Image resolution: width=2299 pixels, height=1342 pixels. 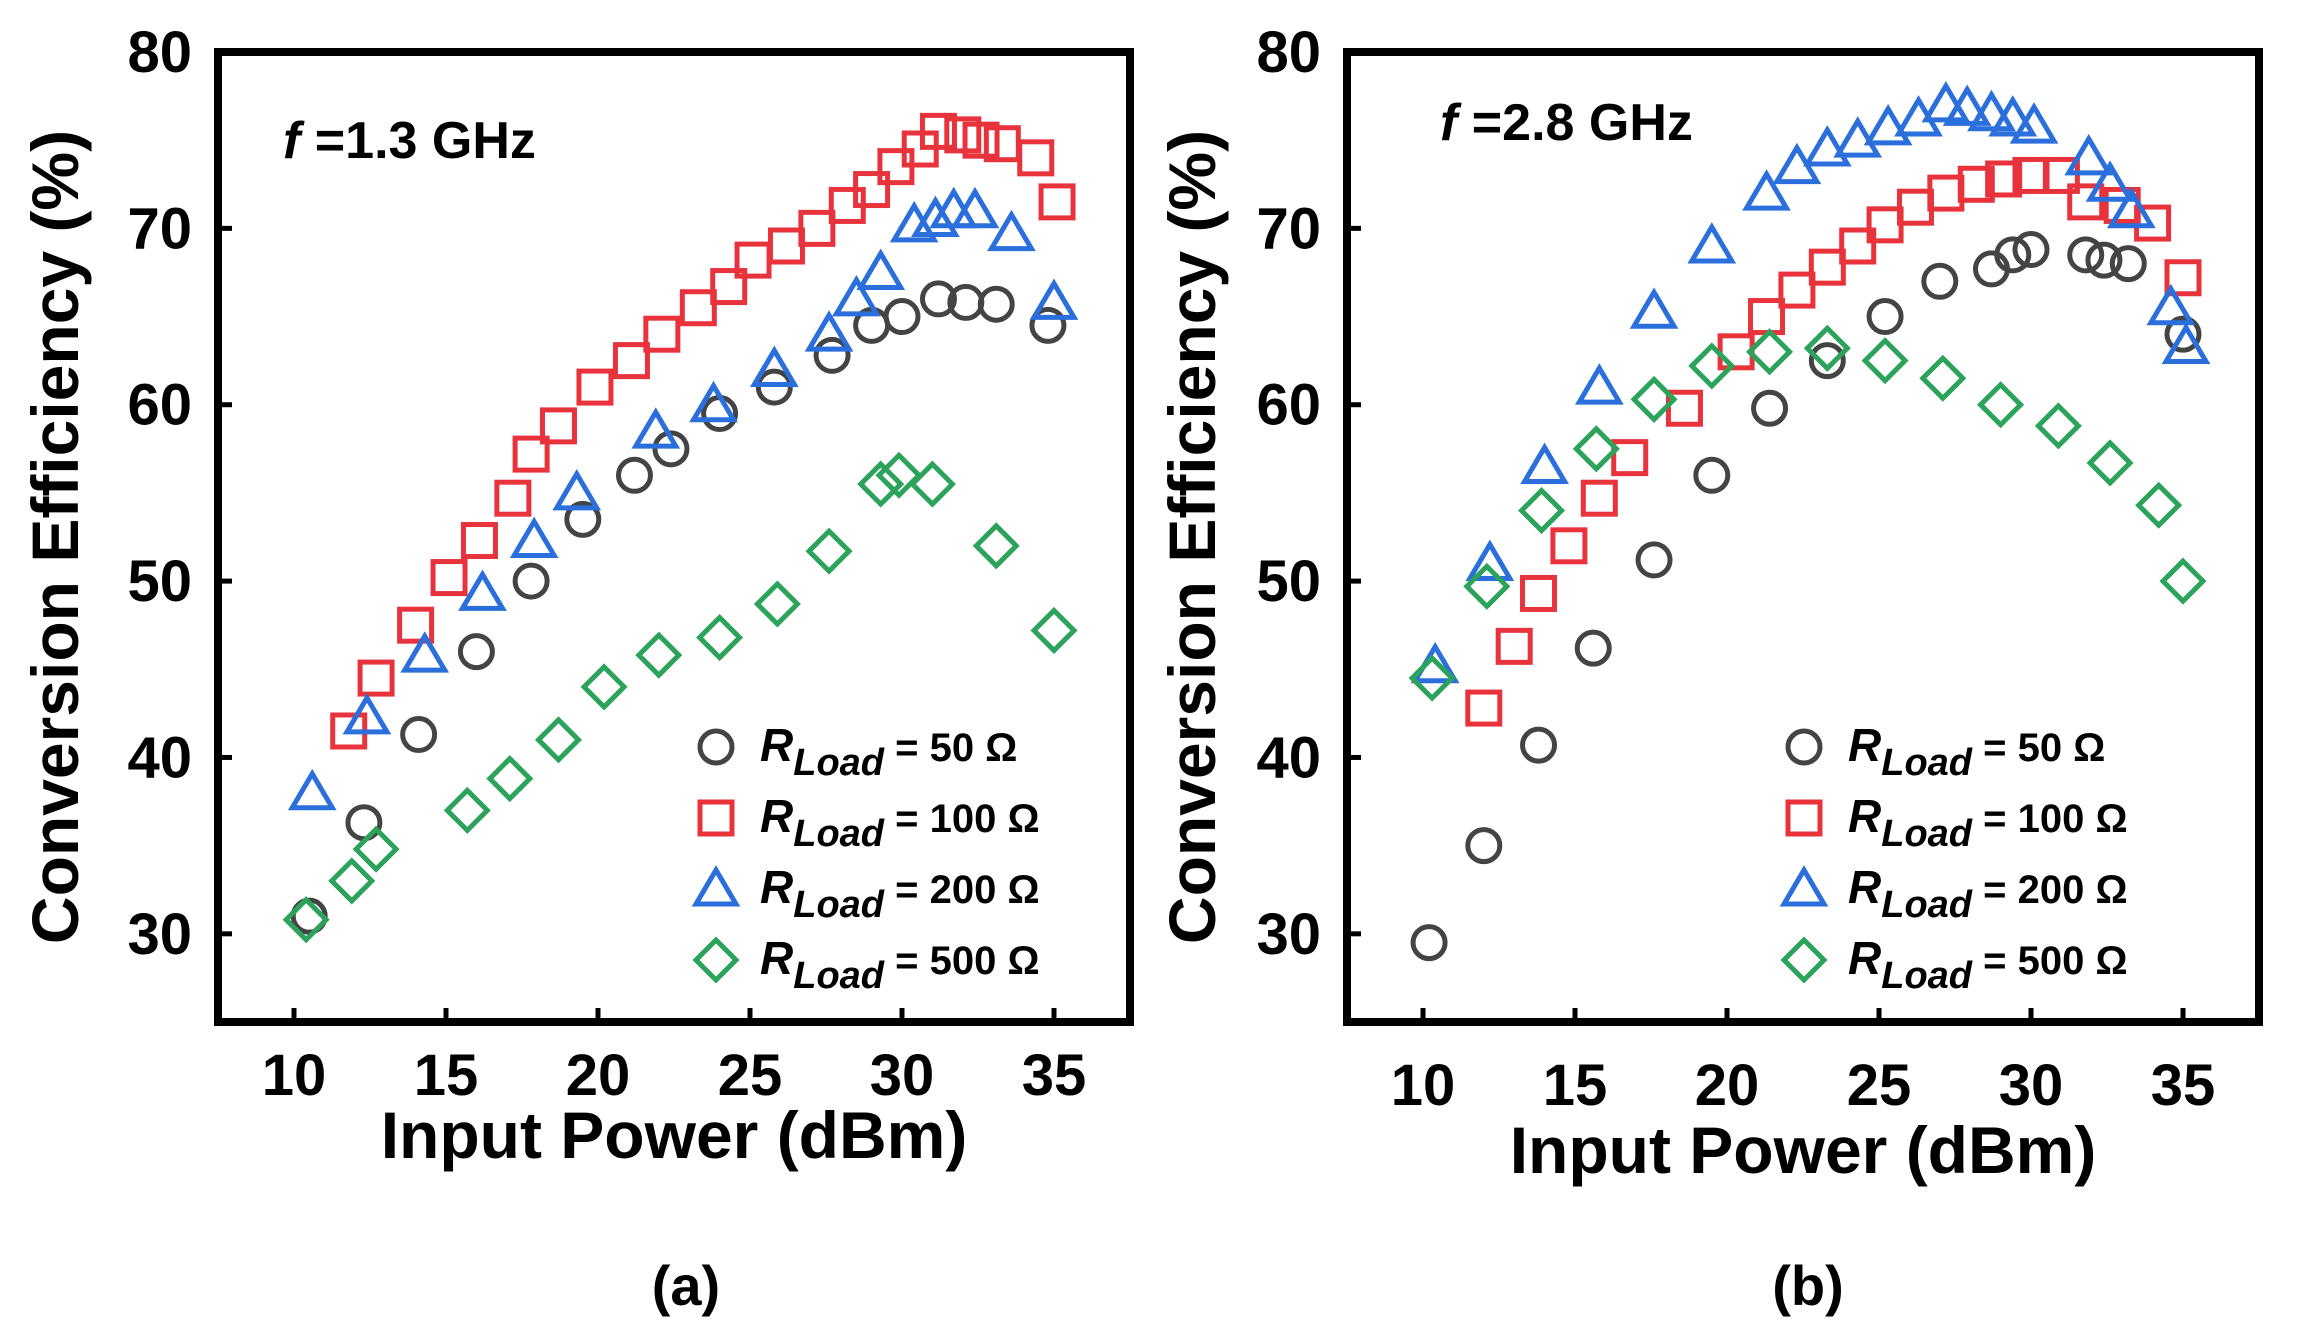 What do you see at coordinates (1575, 123) in the screenshot?
I see `annotation-value-b: =2.8 GHz` at bounding box center [1575, 123].